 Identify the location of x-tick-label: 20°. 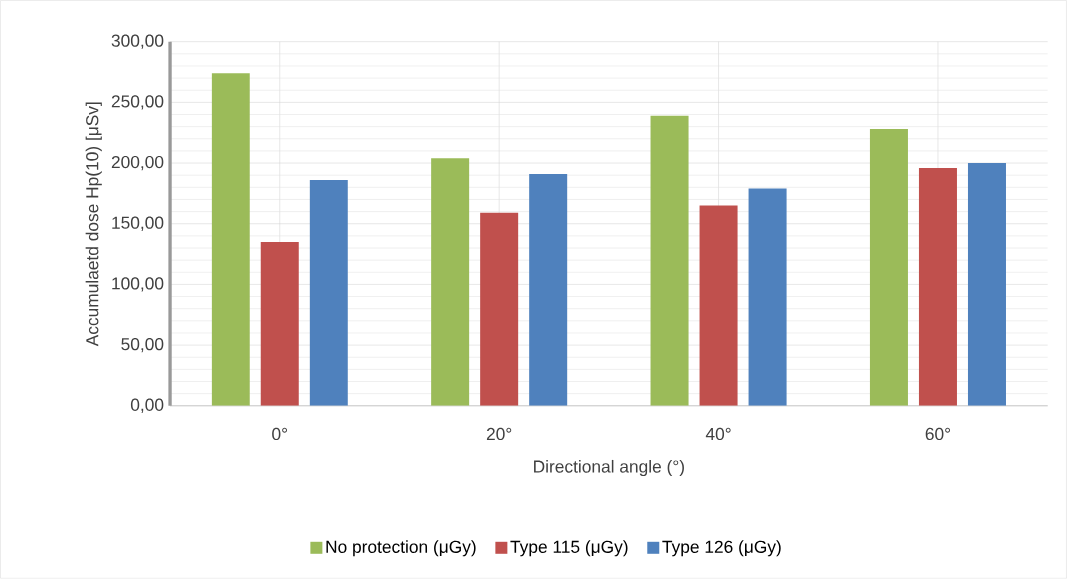
(499, 434).